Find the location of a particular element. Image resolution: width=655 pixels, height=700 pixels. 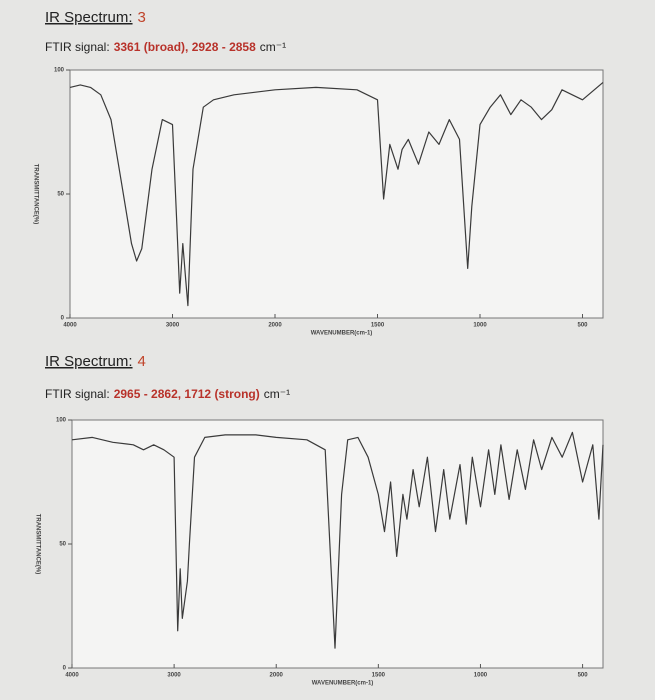

title-number: 4 is located at coordinates (142, 361).